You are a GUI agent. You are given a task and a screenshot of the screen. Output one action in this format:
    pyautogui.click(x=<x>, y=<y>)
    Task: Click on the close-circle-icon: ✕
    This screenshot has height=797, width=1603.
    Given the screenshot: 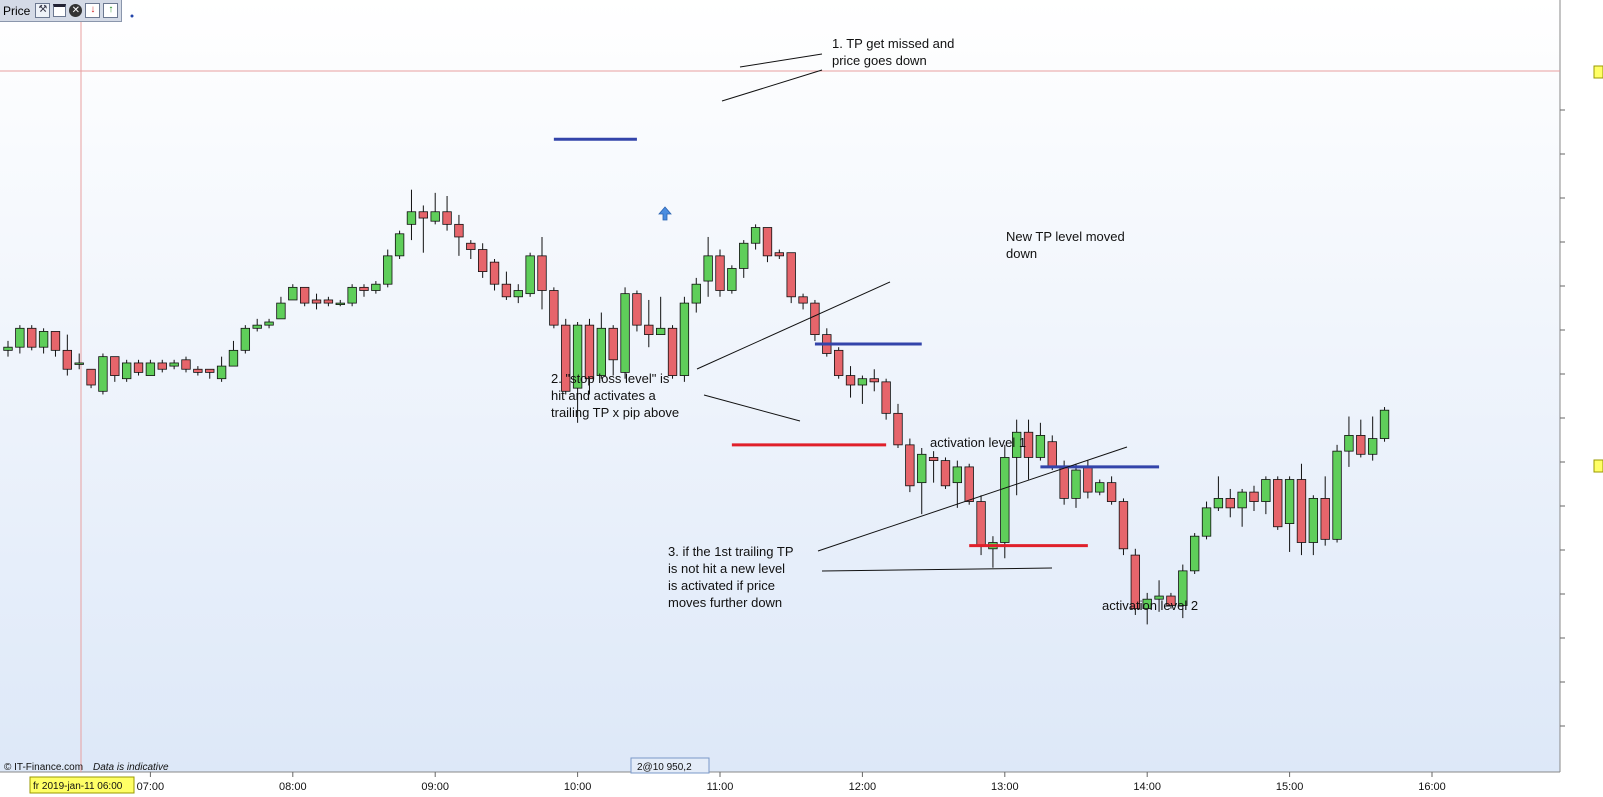 What is the action you would take?
    pyautogui.click(x=76, y=10)
    